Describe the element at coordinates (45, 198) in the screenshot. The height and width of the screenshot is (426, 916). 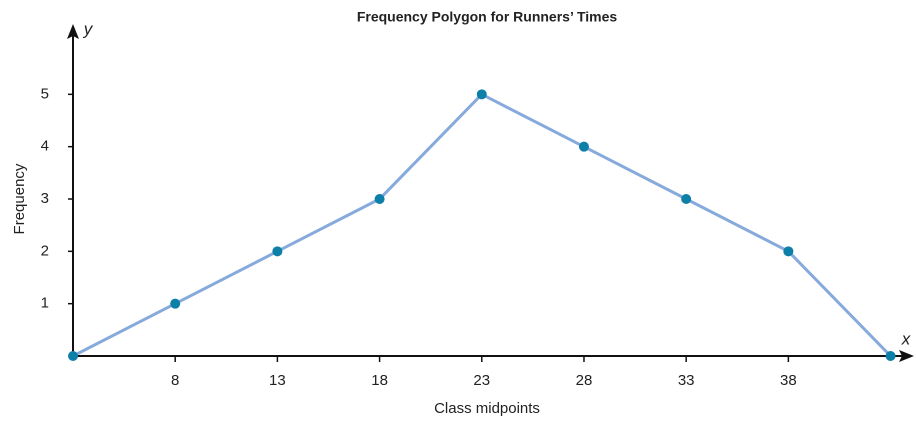
I see `y-tick-label: 3` at that location.